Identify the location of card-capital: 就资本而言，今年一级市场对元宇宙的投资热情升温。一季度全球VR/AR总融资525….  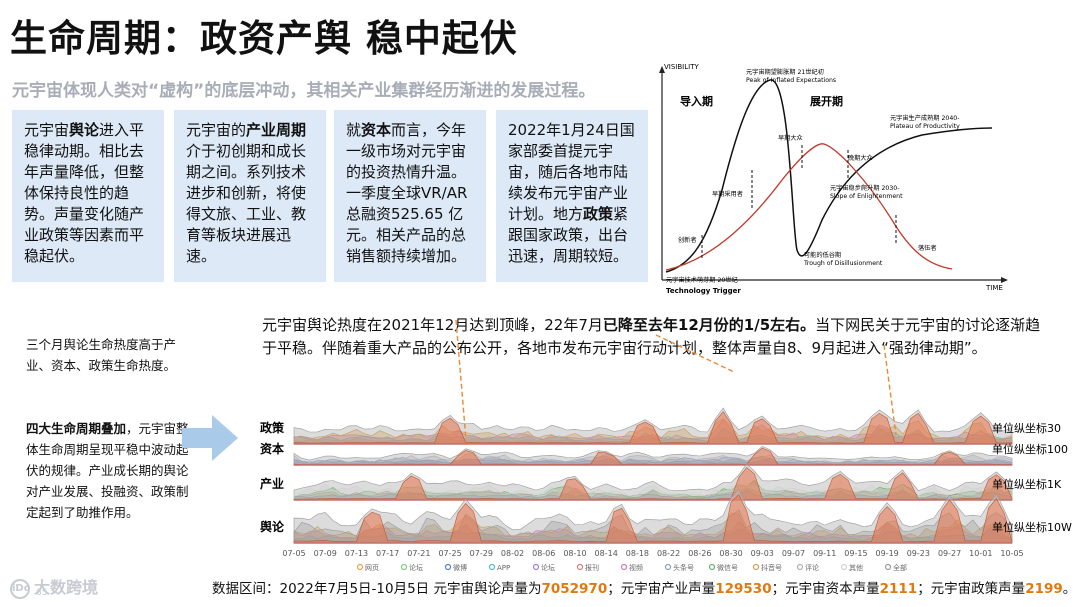
(410, 196).